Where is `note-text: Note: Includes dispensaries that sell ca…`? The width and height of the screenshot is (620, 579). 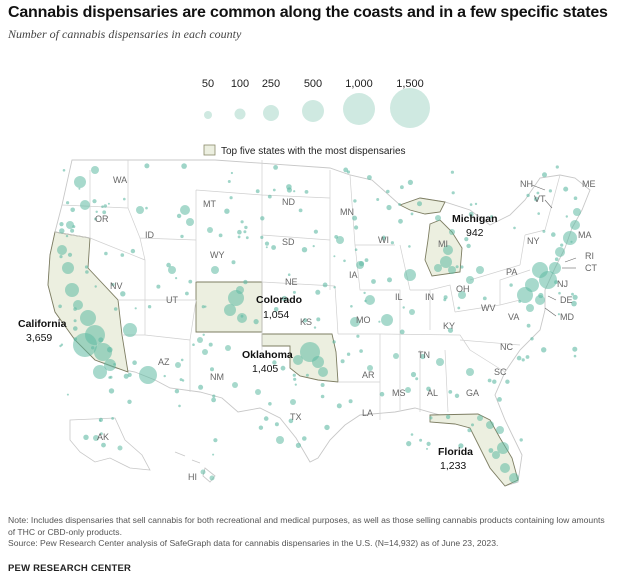
note-text: Note: Includes dispensaries that sell ca… is located at coordinates (306, 526).